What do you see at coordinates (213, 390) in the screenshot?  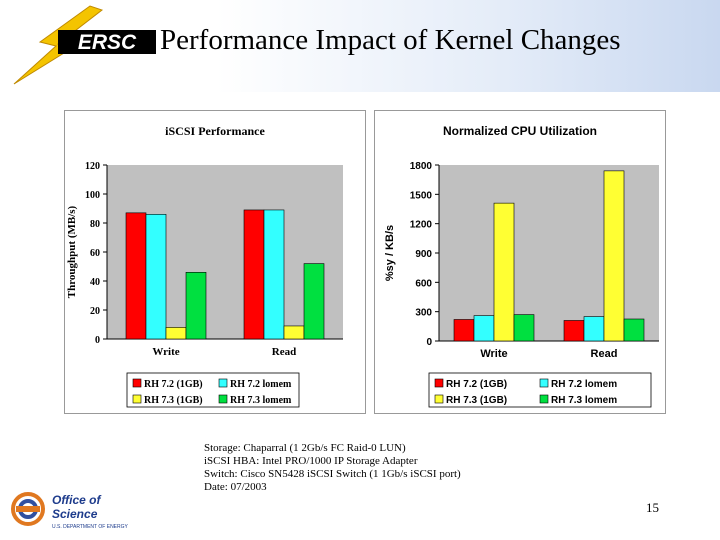 I see `legend-box` at bounding box center [213, 390].